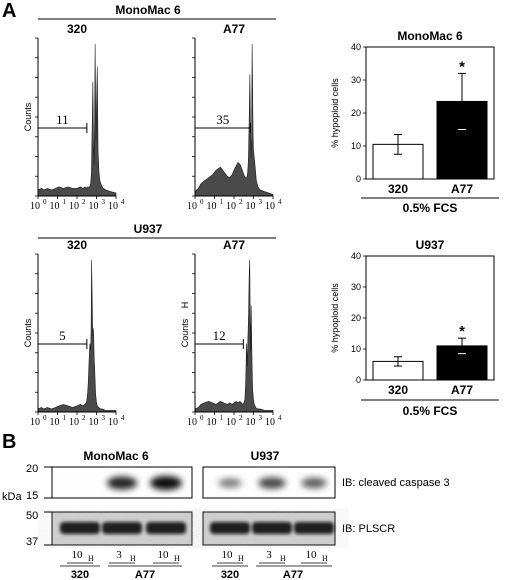  I want to click on bar-chart-title: U937, so click(430, 245).